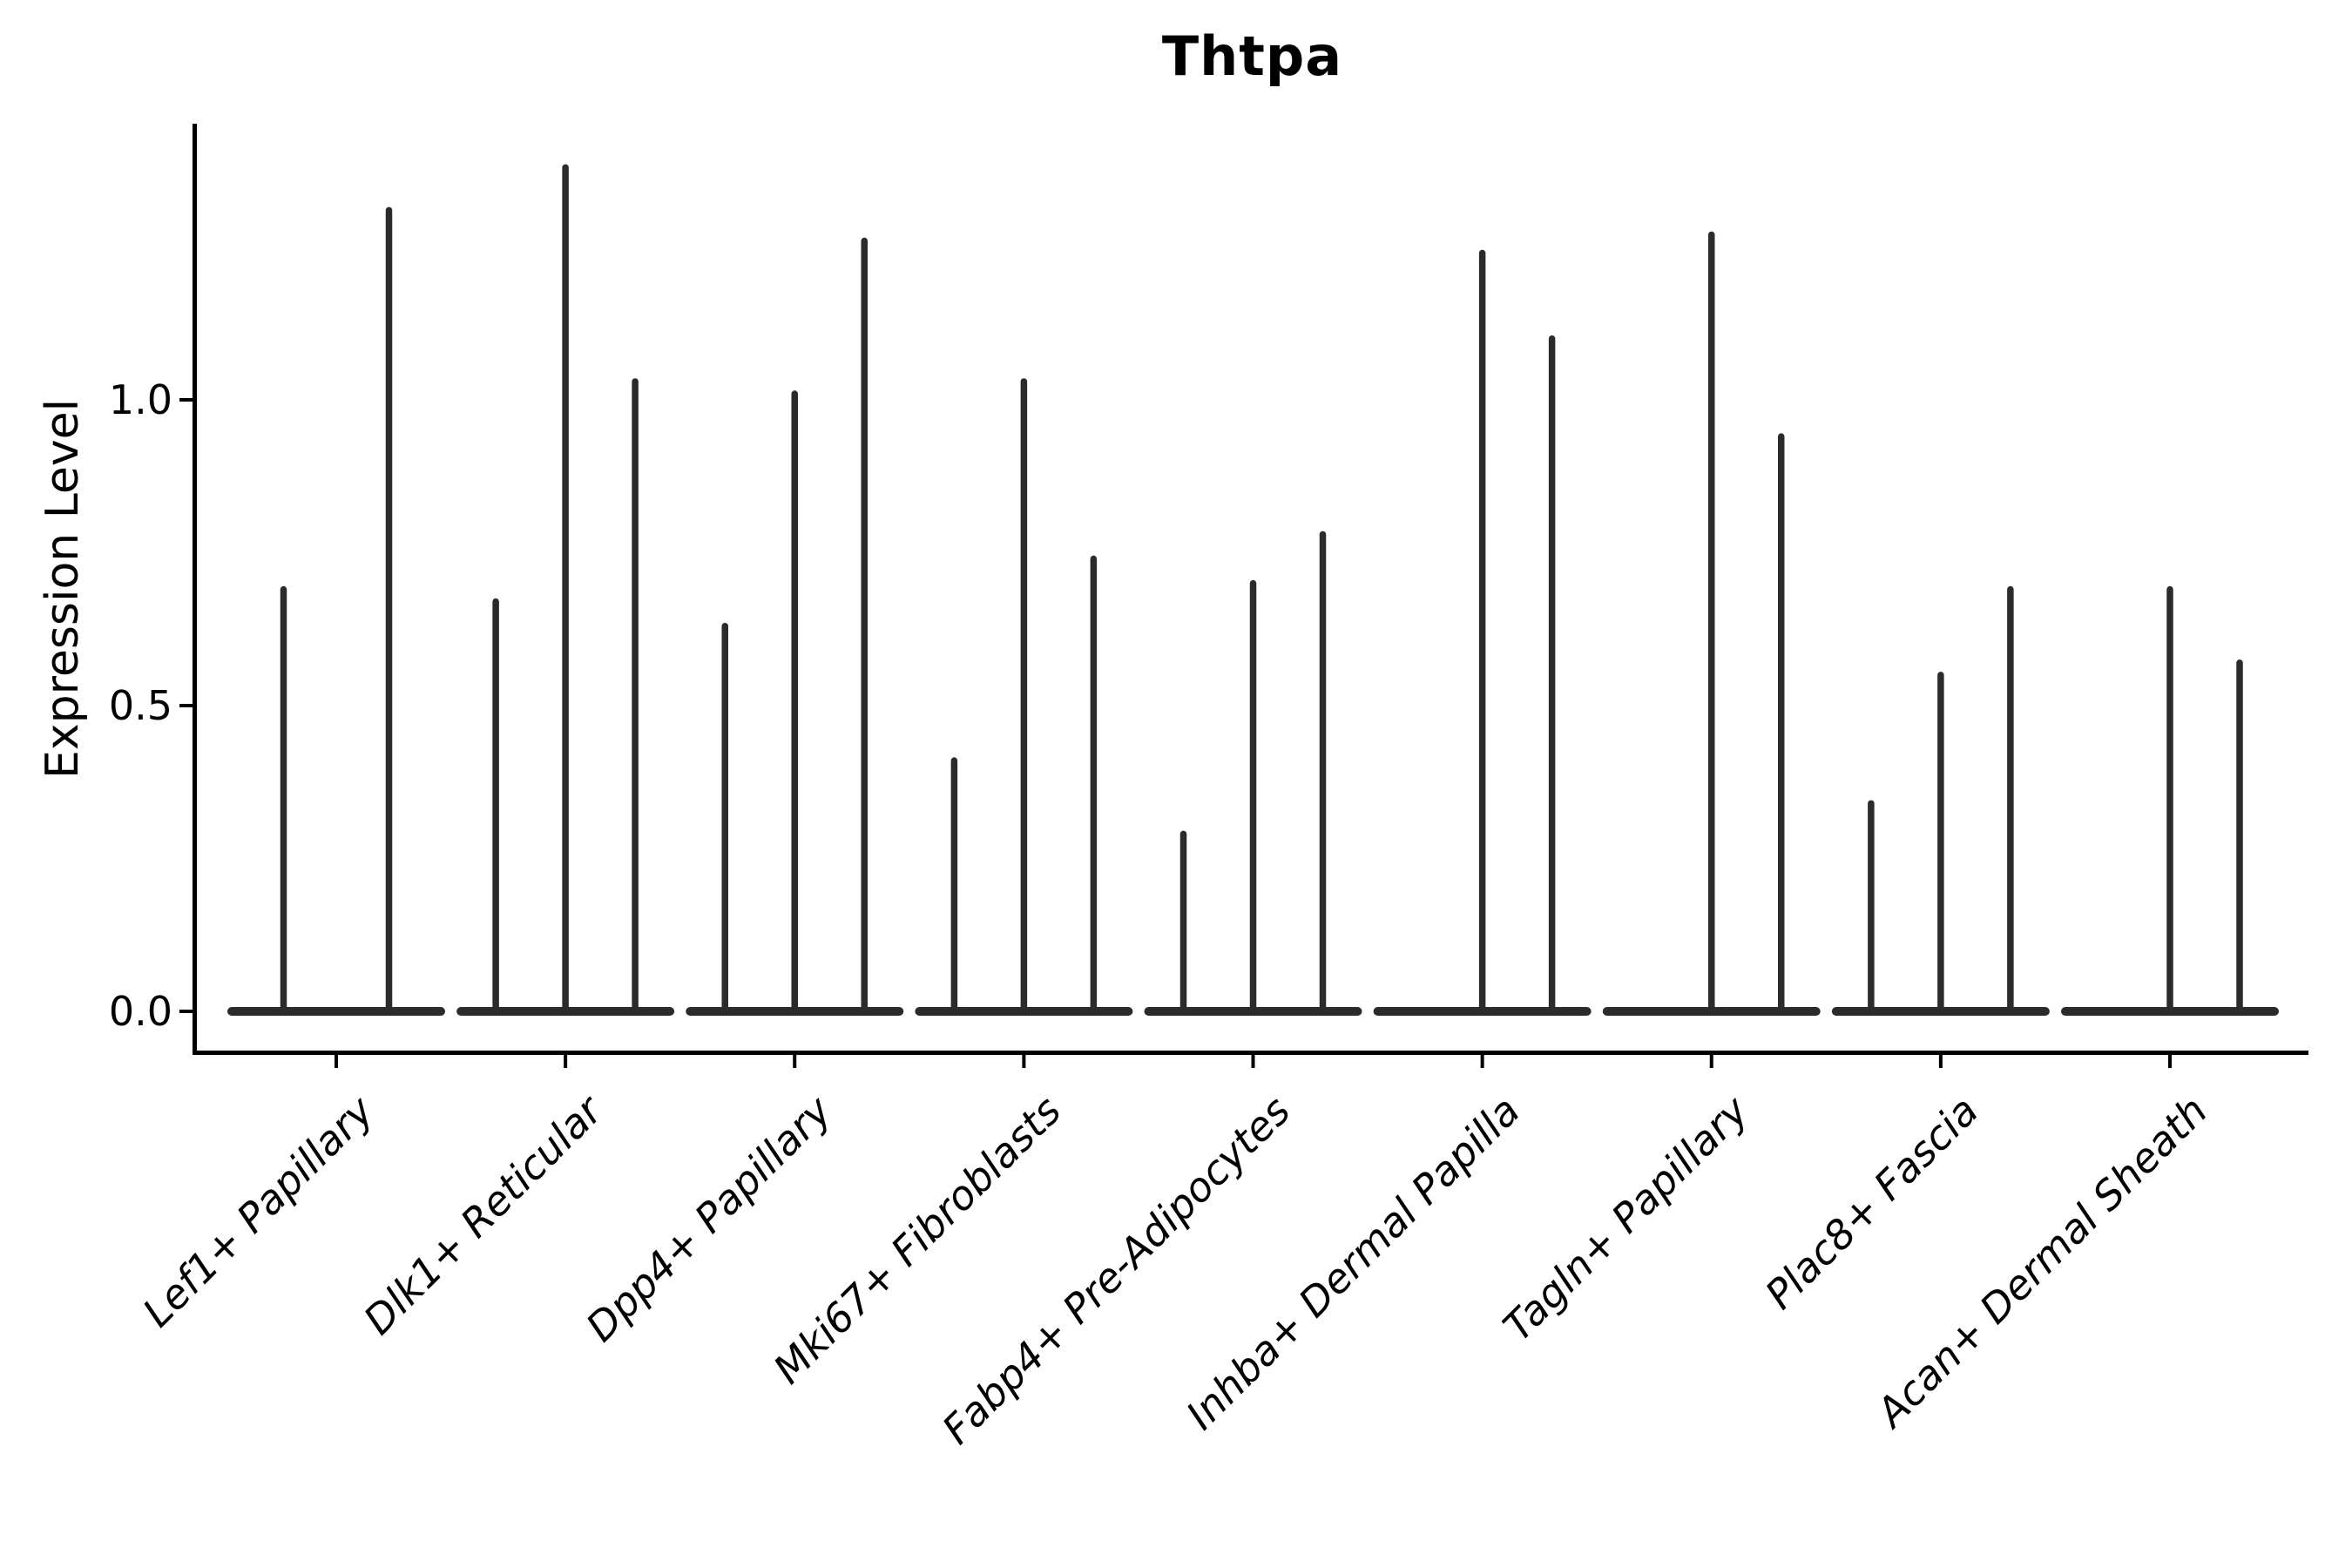 This screenshot has height=1568, width=2352. I want to click on y-tick-label: 0.0, so click(140, 1012).